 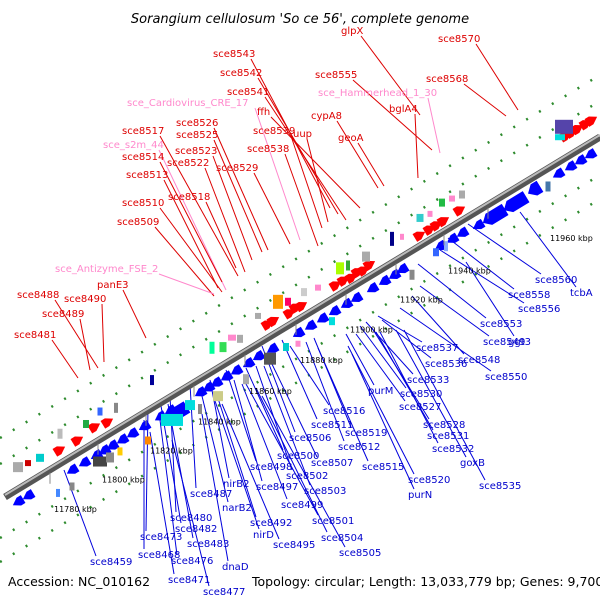 I want to click on gene-label: sce8530, so click(x=421, y=394).